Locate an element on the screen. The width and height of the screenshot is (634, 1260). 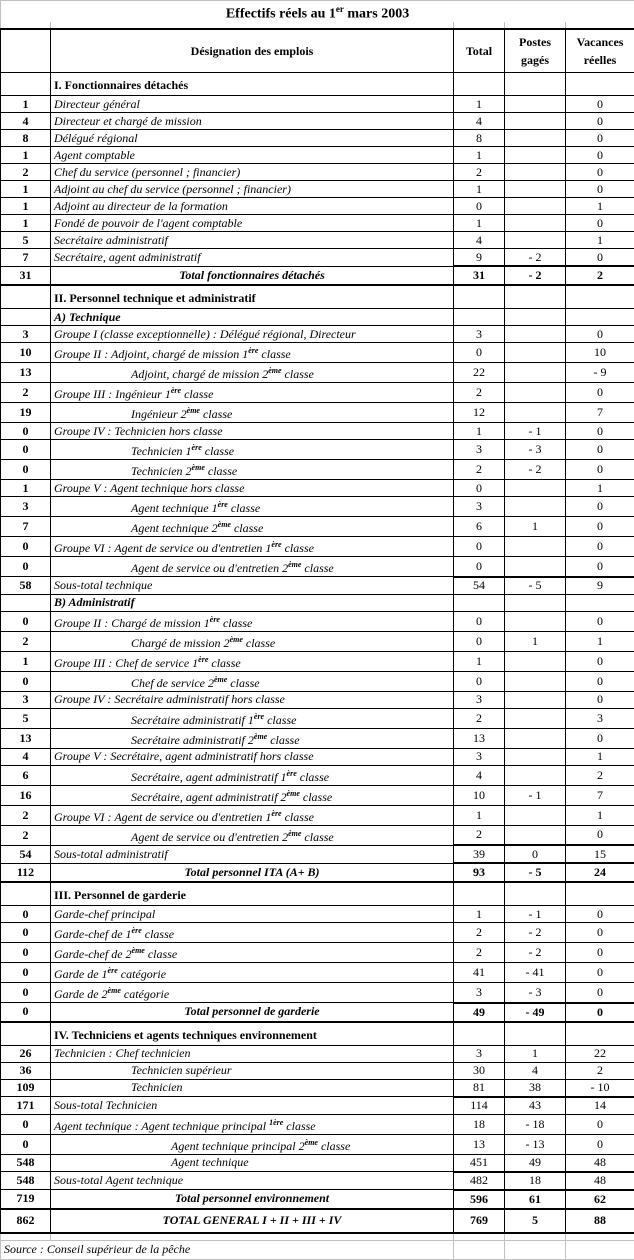
section-row: II. Personnel technique et administratif is located at coordinates (317, 297).